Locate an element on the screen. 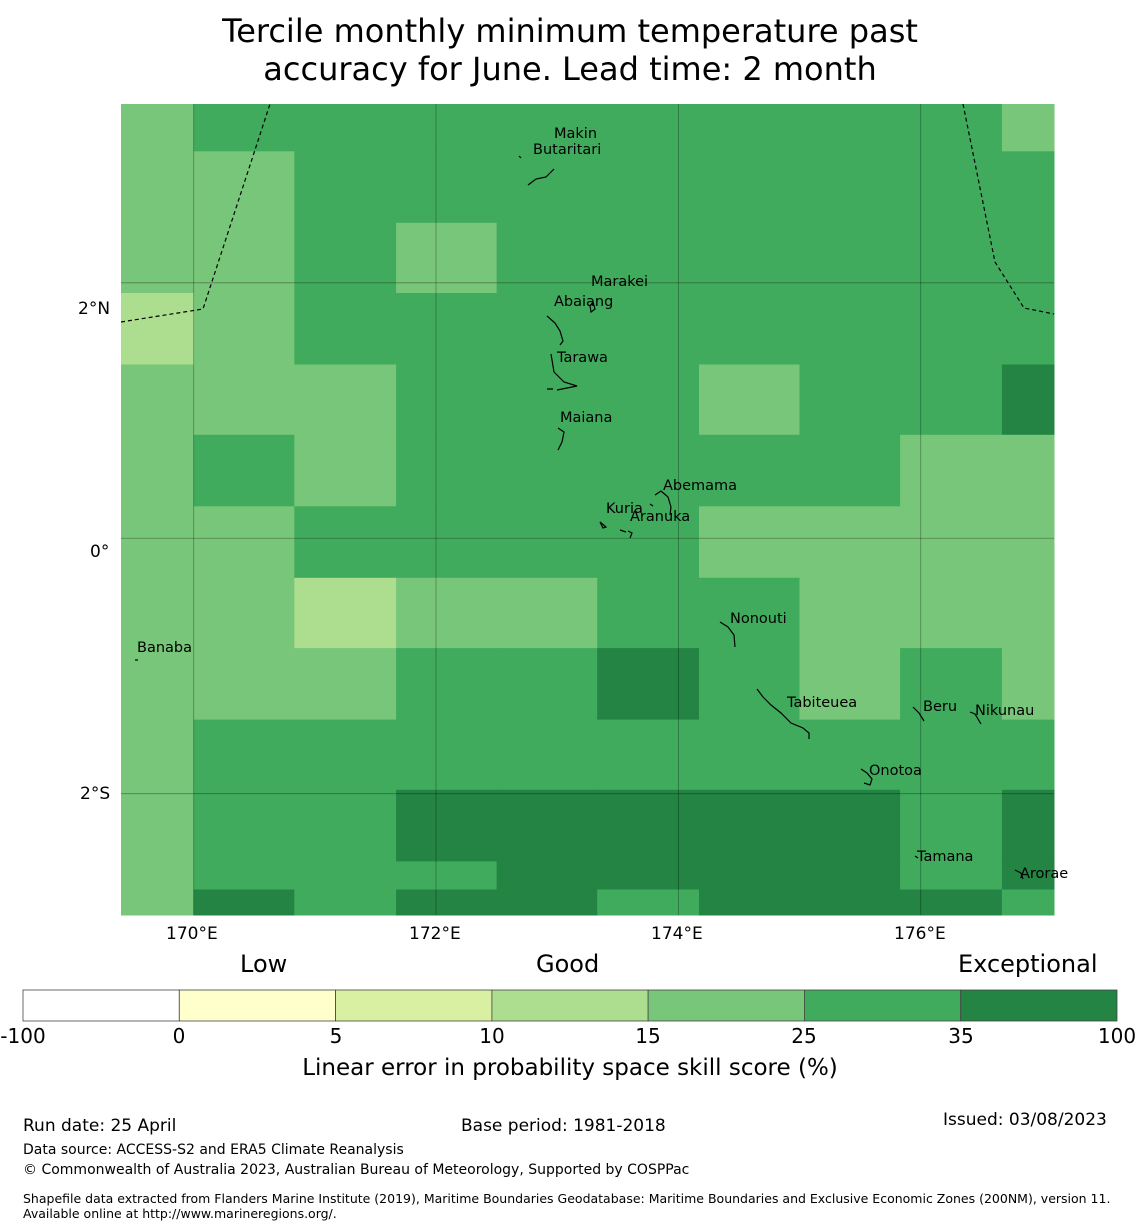  colorbar-tick-label: 15 is located at coordinates (648, 1036).